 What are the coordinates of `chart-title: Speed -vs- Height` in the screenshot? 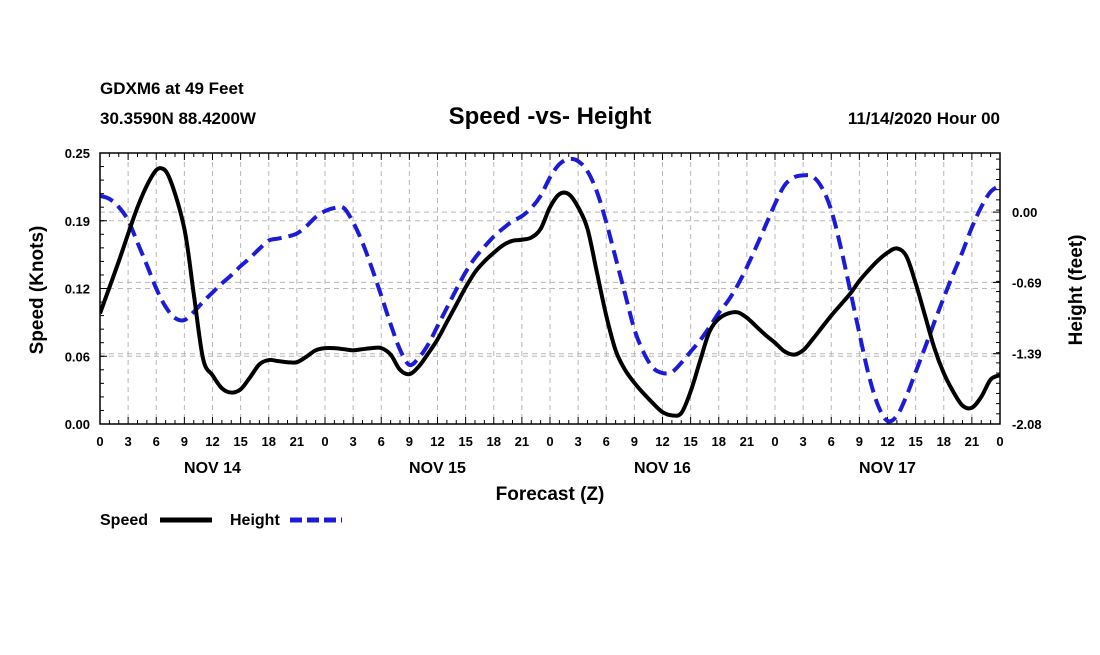 It's located at (550, 116).